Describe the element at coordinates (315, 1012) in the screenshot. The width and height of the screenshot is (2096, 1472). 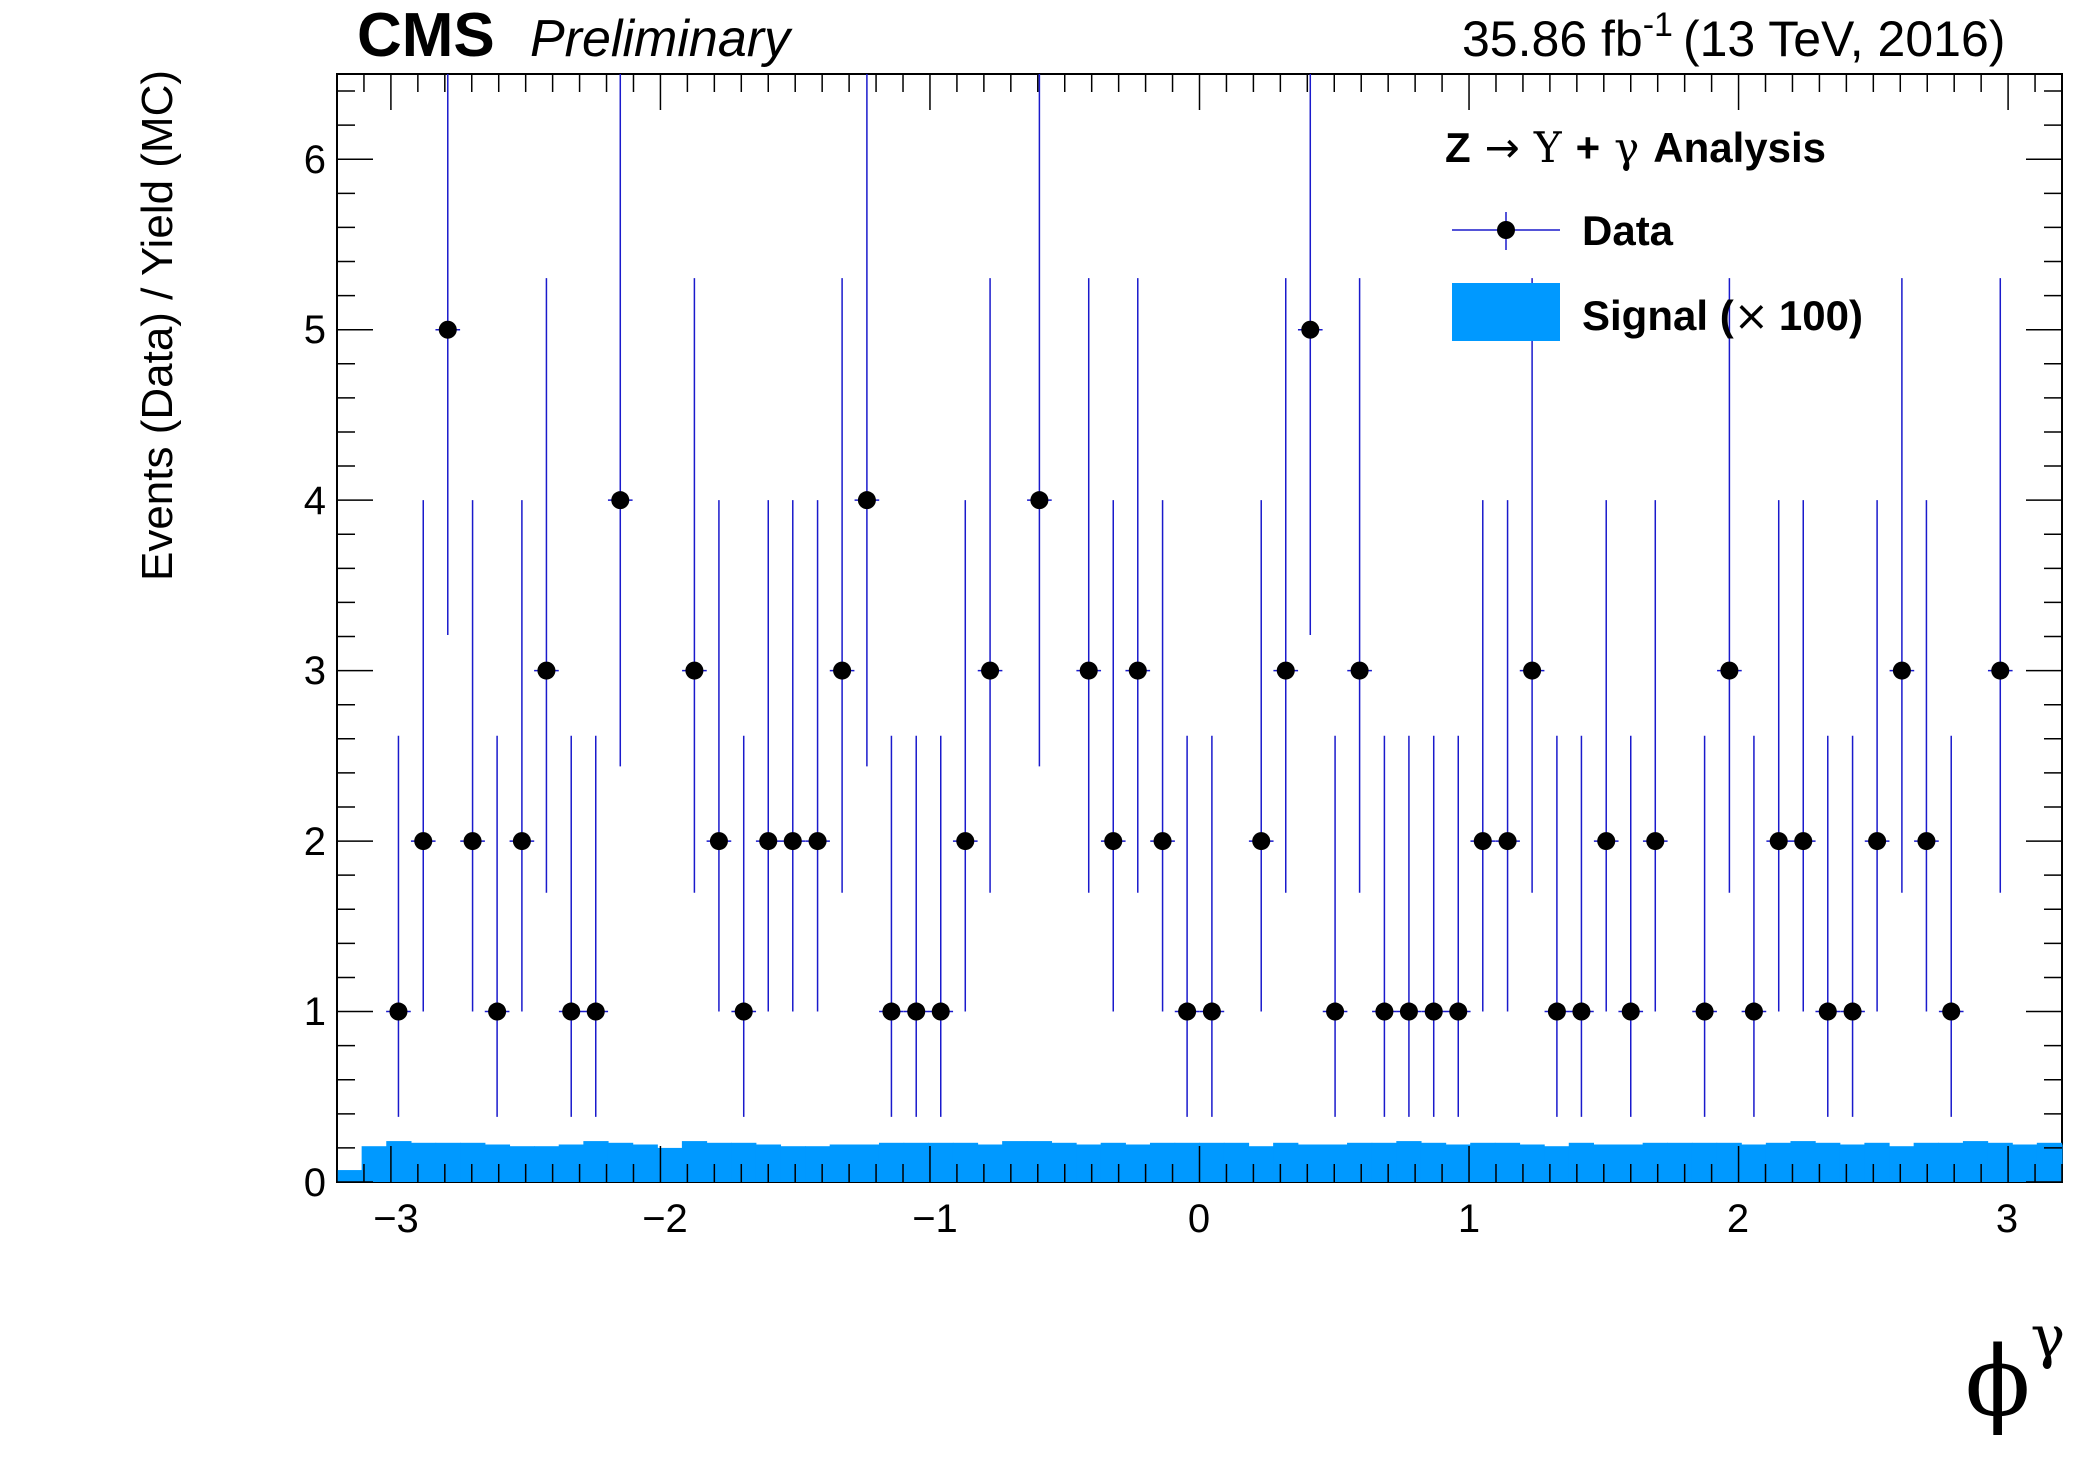
I see `y-tick-label: 1` at that location.